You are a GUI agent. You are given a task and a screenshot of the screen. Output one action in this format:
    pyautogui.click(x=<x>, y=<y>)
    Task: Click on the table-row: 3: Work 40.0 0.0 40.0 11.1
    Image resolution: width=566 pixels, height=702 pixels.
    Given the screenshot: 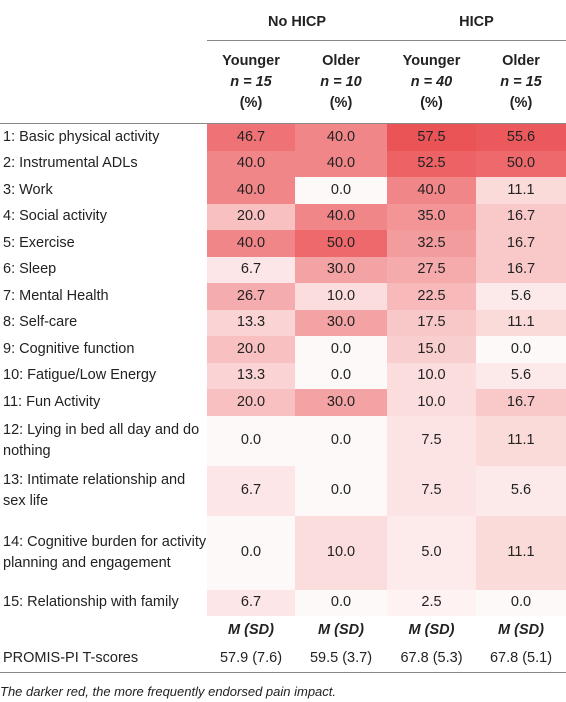 What is the action you would take?
    pyautogui.click(x=283, y=190)
    